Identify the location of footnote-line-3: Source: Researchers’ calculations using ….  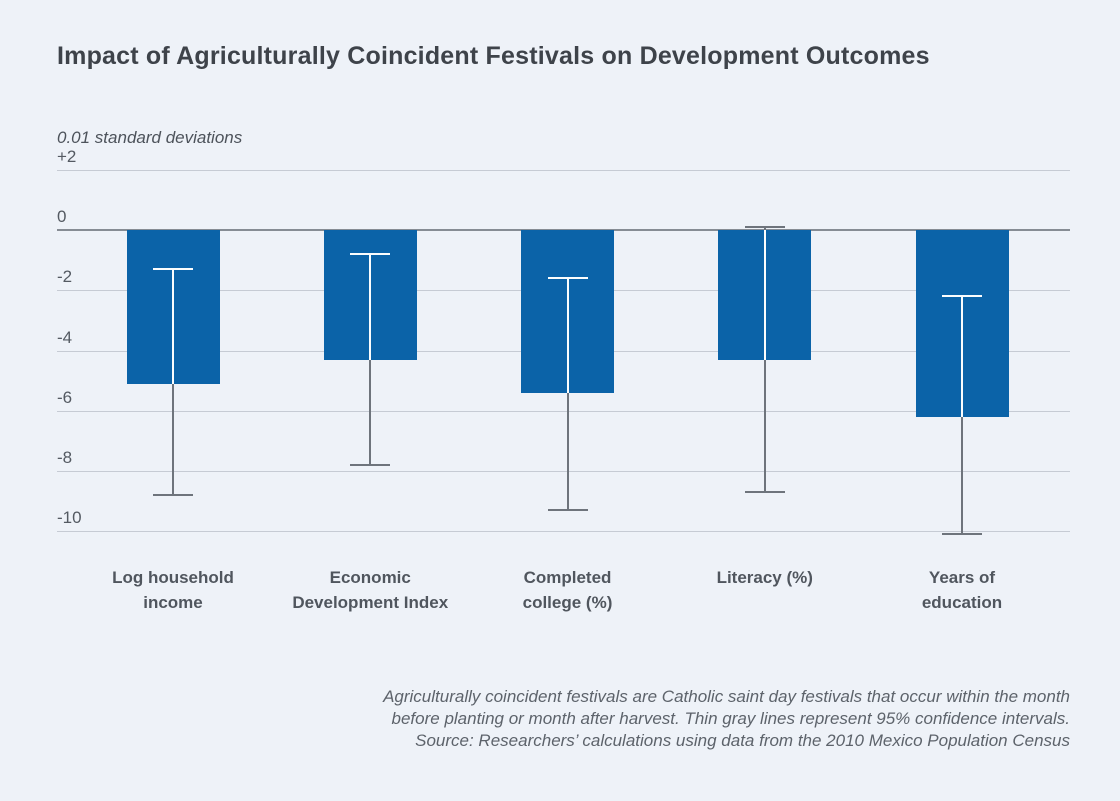
(742, 740).